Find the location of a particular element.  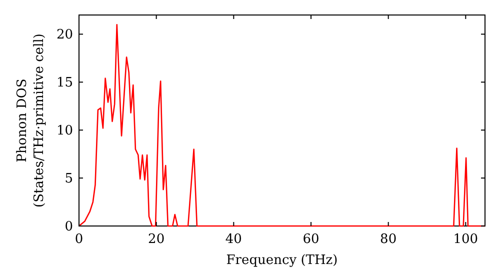

x-tick-label: 80 is located at coordinates (388, 239).